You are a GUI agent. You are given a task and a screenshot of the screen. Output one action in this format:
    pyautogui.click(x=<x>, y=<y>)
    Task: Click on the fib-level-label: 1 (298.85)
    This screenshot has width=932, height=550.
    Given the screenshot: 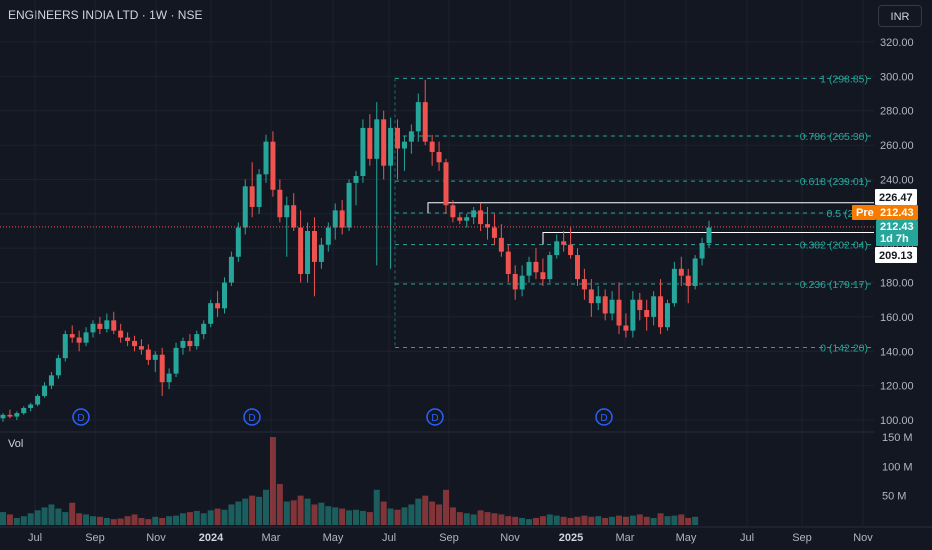 What is the action you would take?
    pyautogui.click(x=844, y=79)
    